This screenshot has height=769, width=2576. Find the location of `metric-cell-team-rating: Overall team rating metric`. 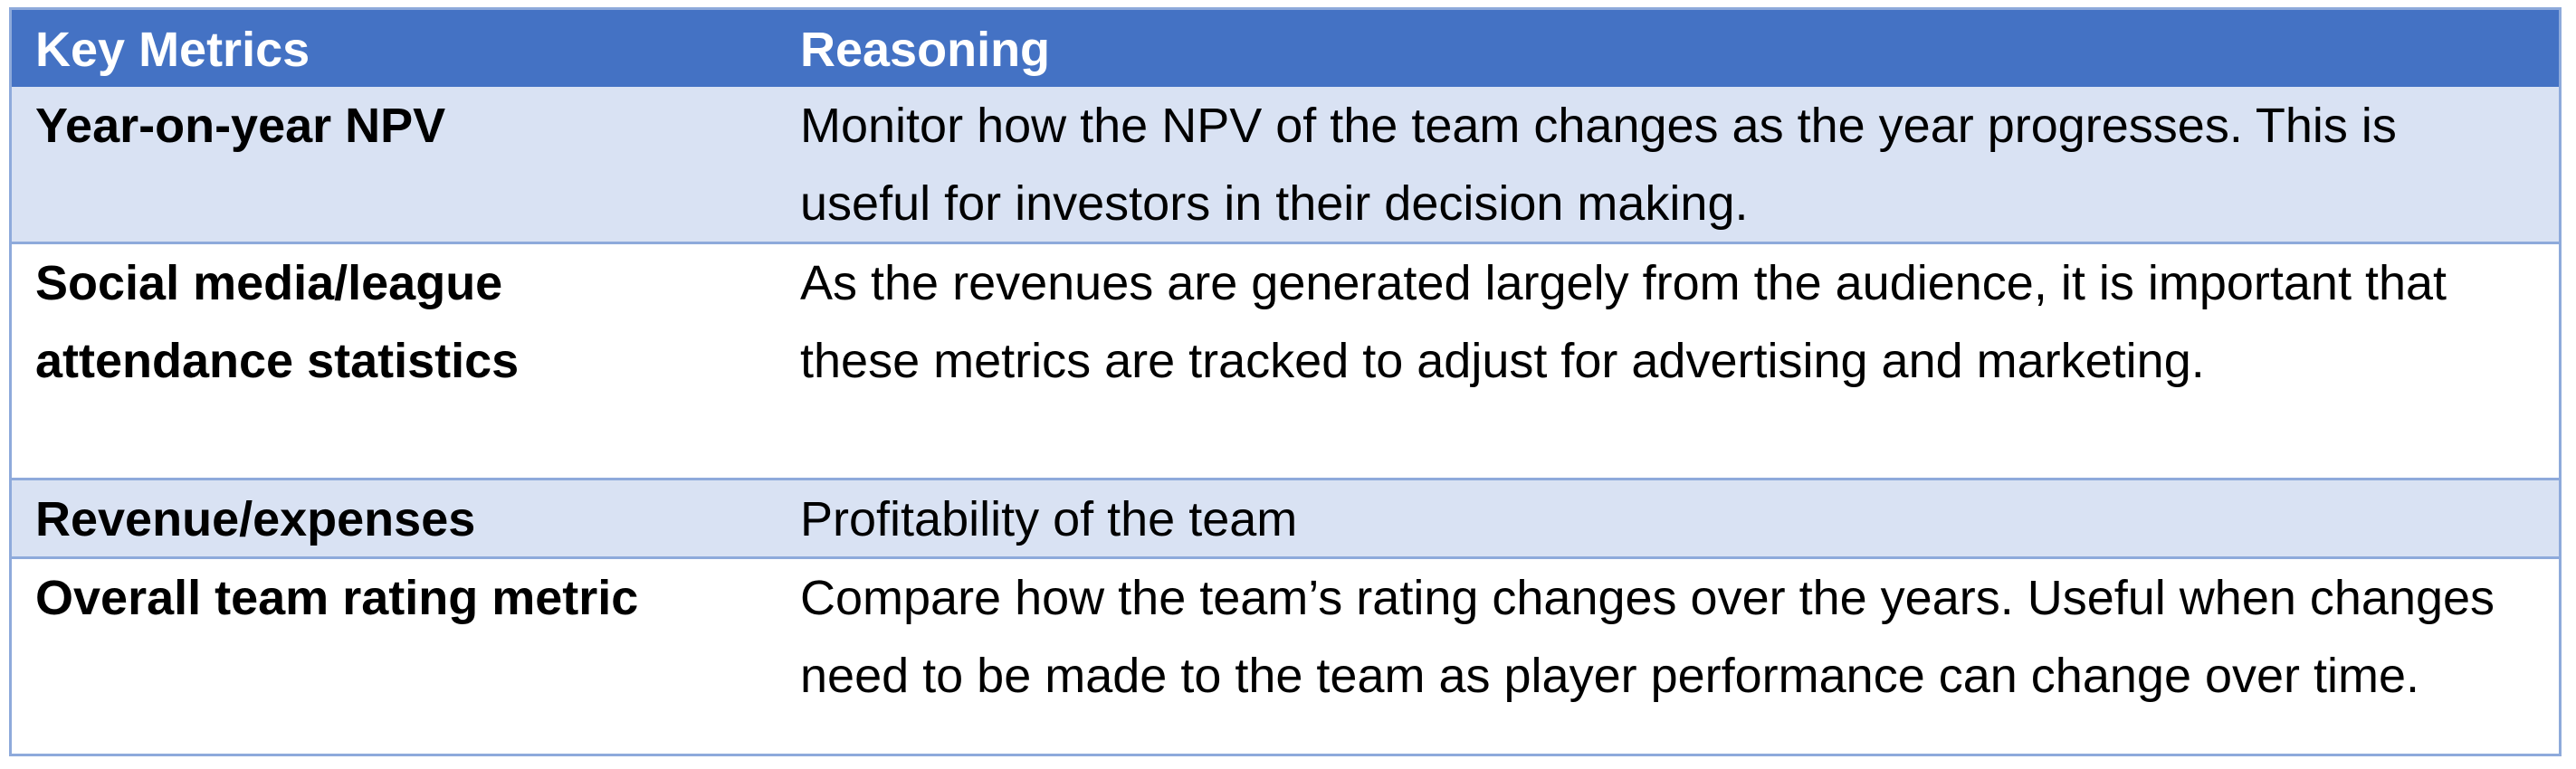

metric-cell-team-rating: Overall team rating metric is located at coordinates (394, 655).